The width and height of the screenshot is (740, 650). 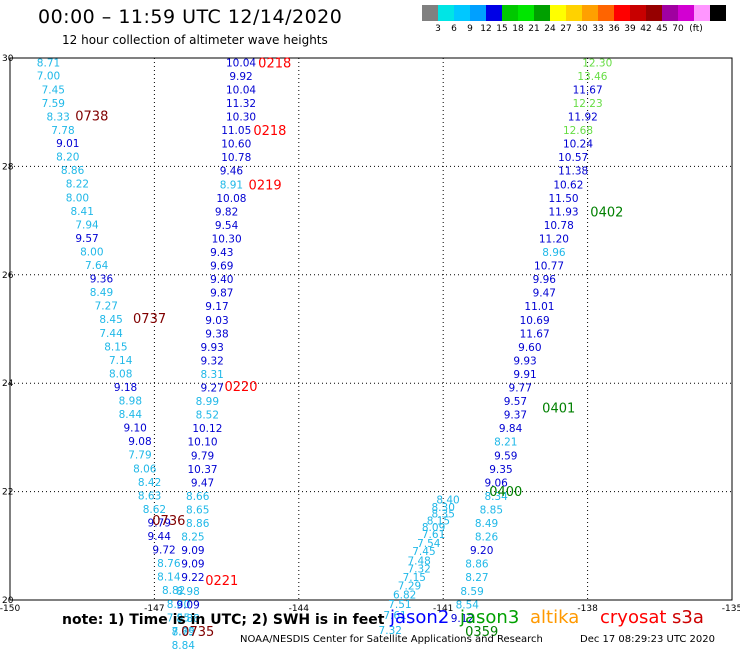 What do you see at coordinates (160, 537) in the screenshot?
I see `wave-height-label: 9.44` at bounding box center [160, 537].